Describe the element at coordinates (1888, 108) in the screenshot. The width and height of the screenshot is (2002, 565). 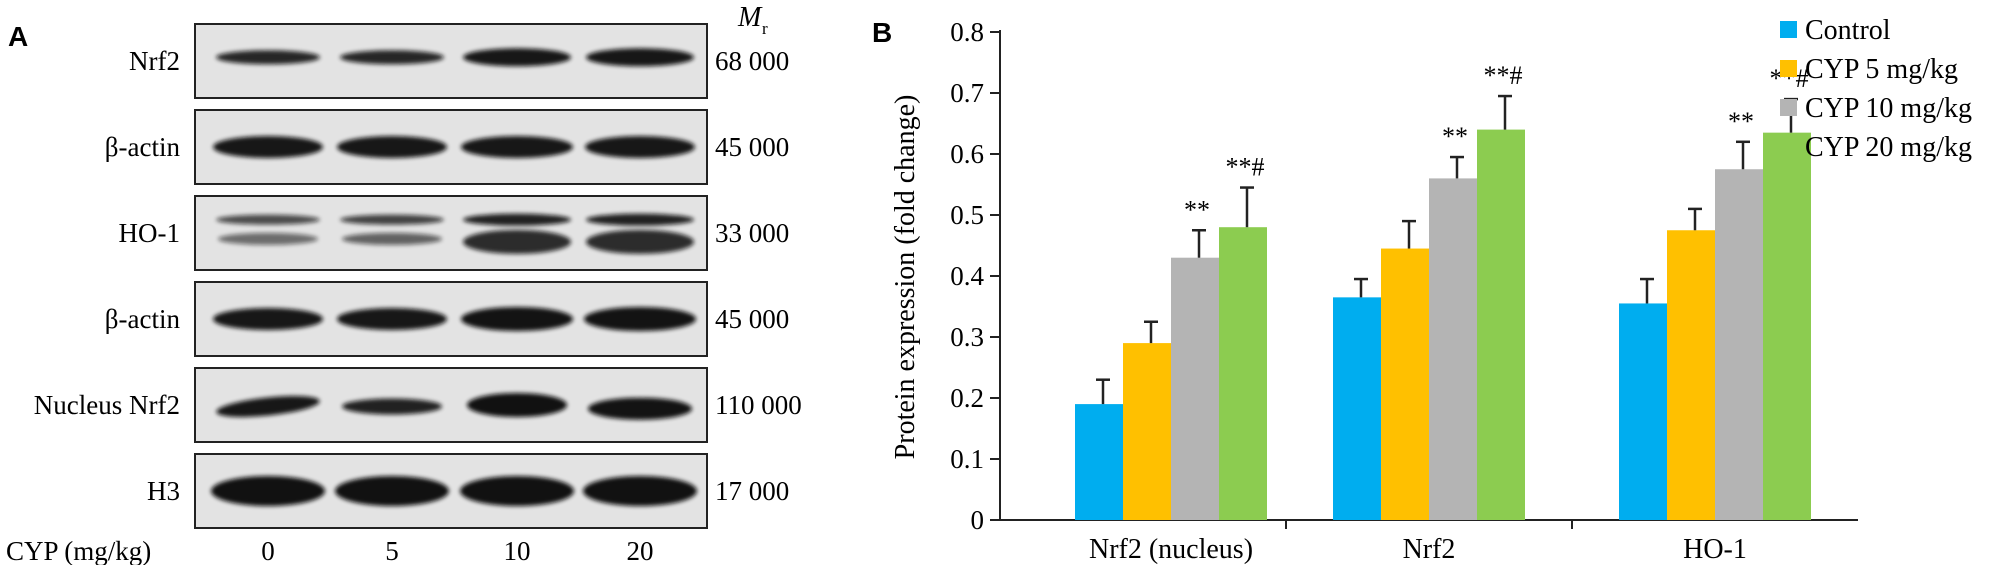
I see `legend-label: CYP 10 mg/kg` at that location.